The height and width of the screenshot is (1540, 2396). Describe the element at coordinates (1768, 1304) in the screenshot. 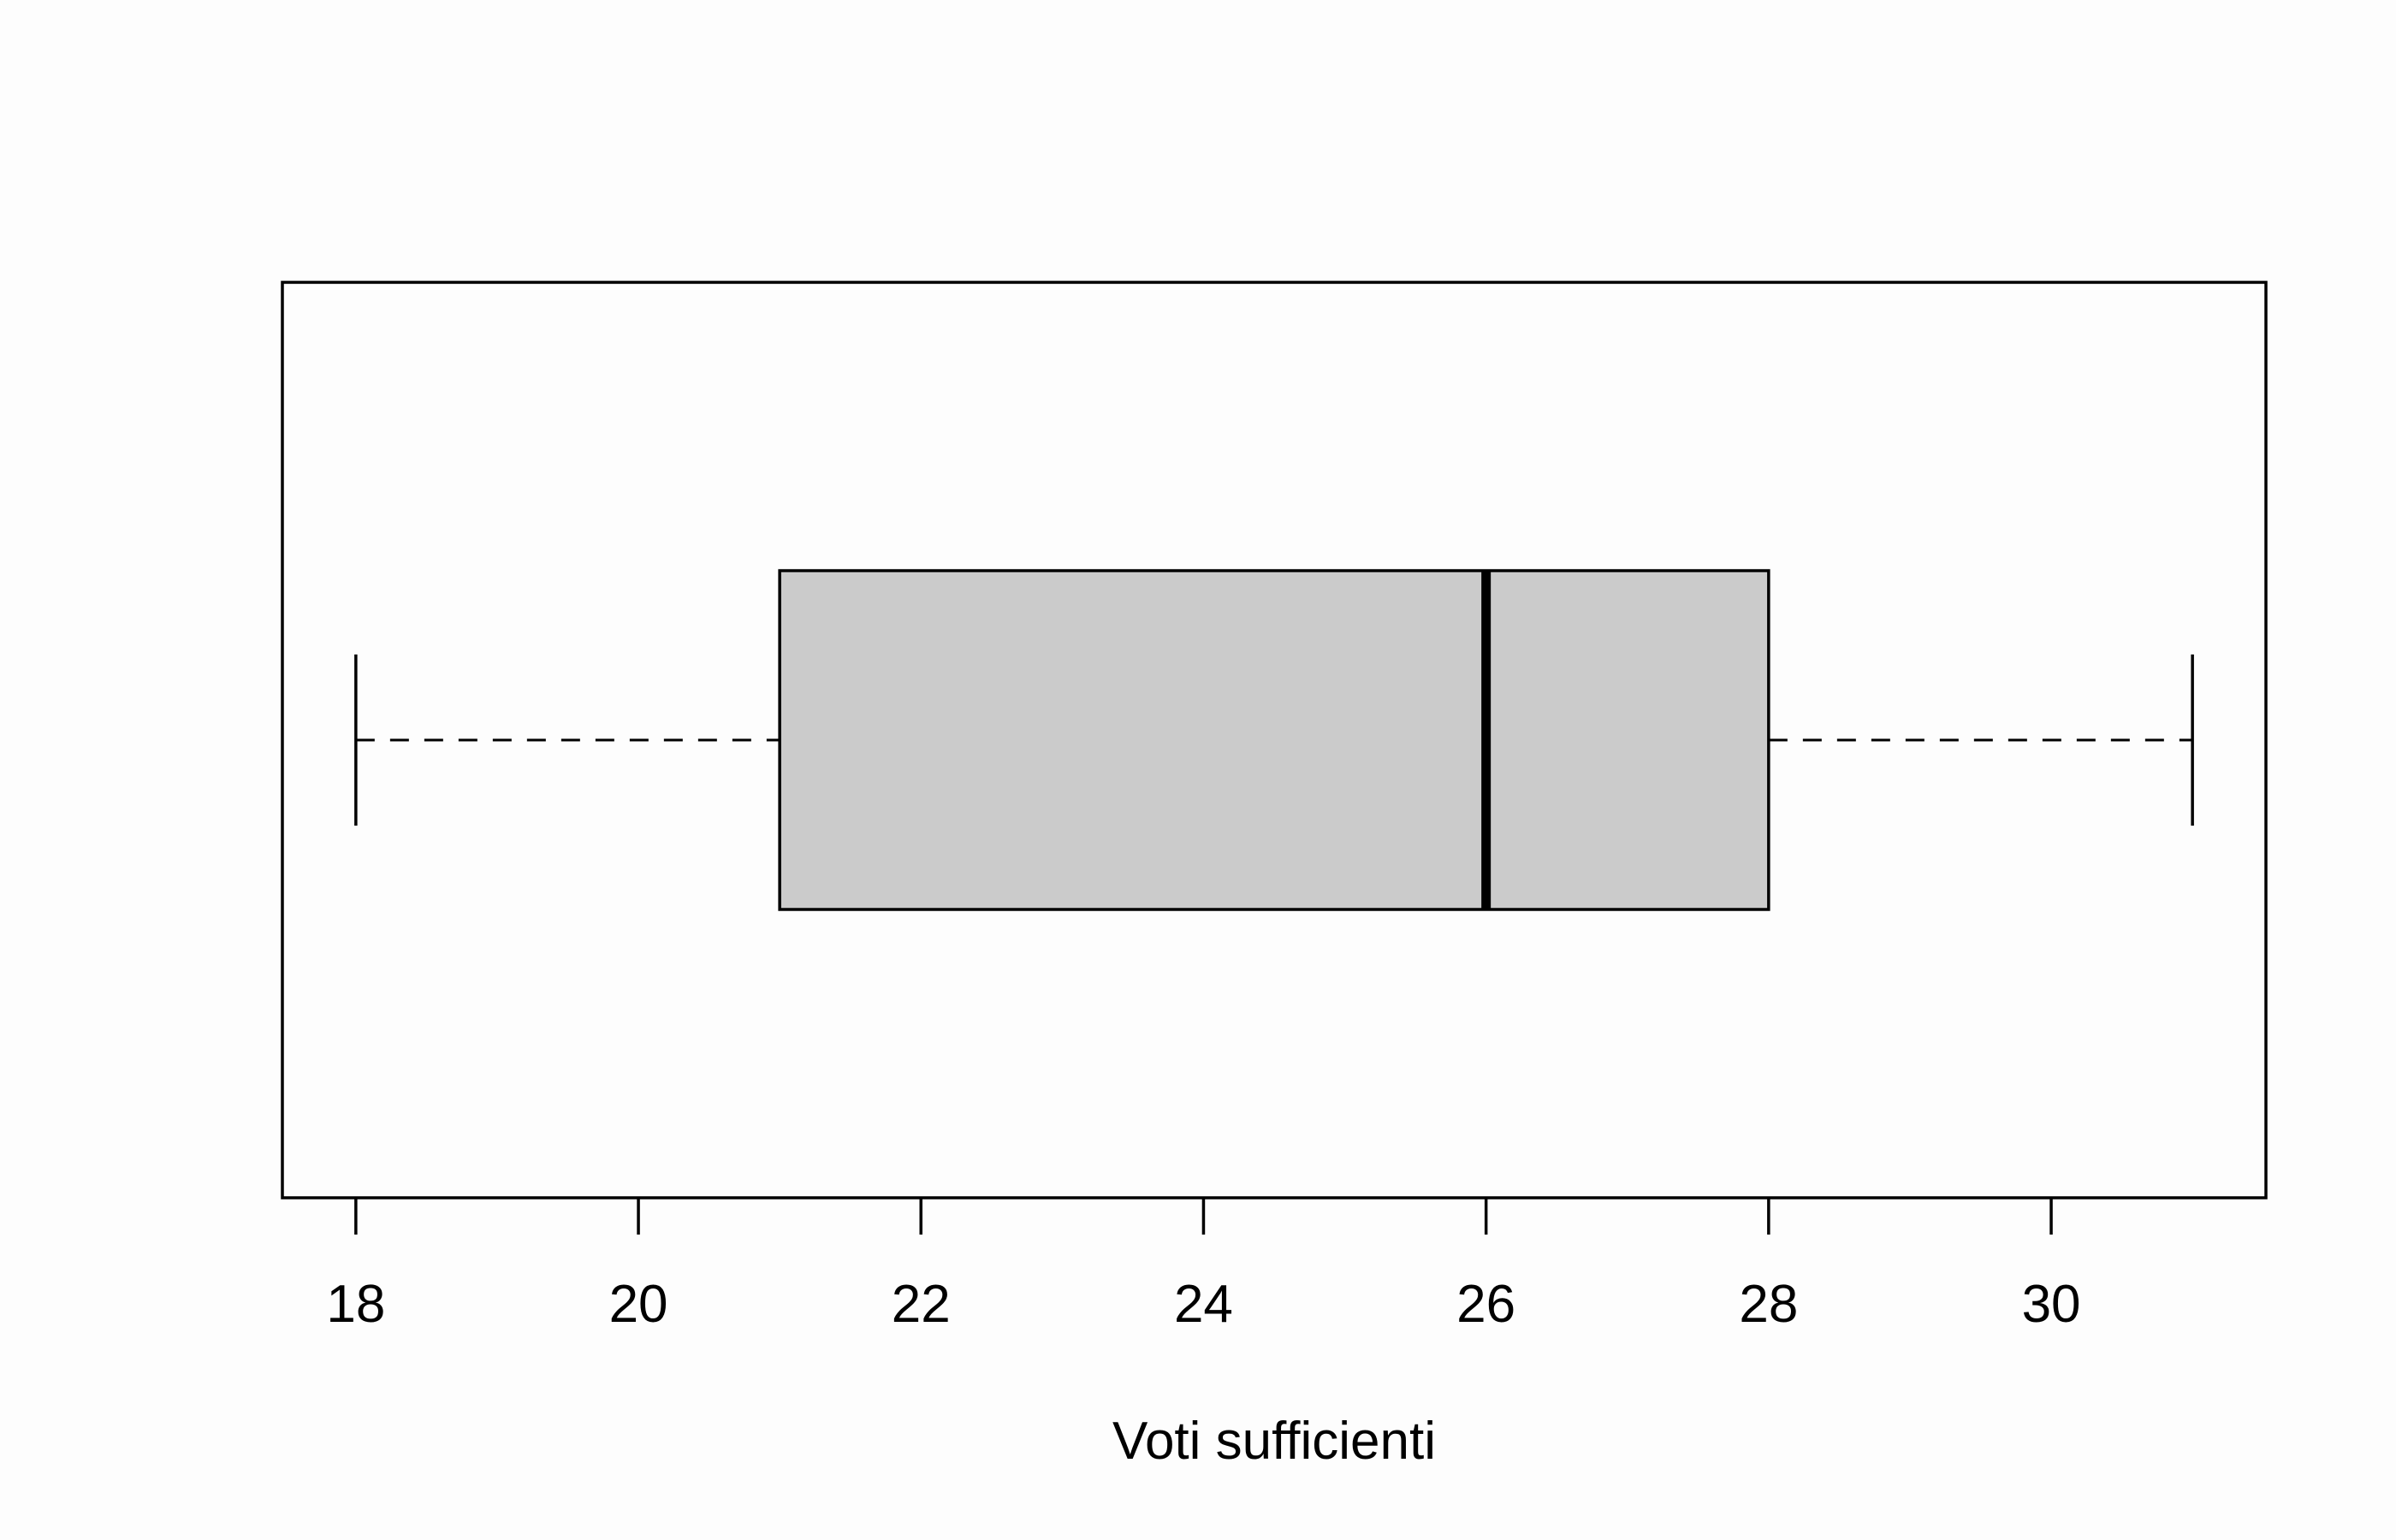

I see `x-tick-label: 28` at that location.